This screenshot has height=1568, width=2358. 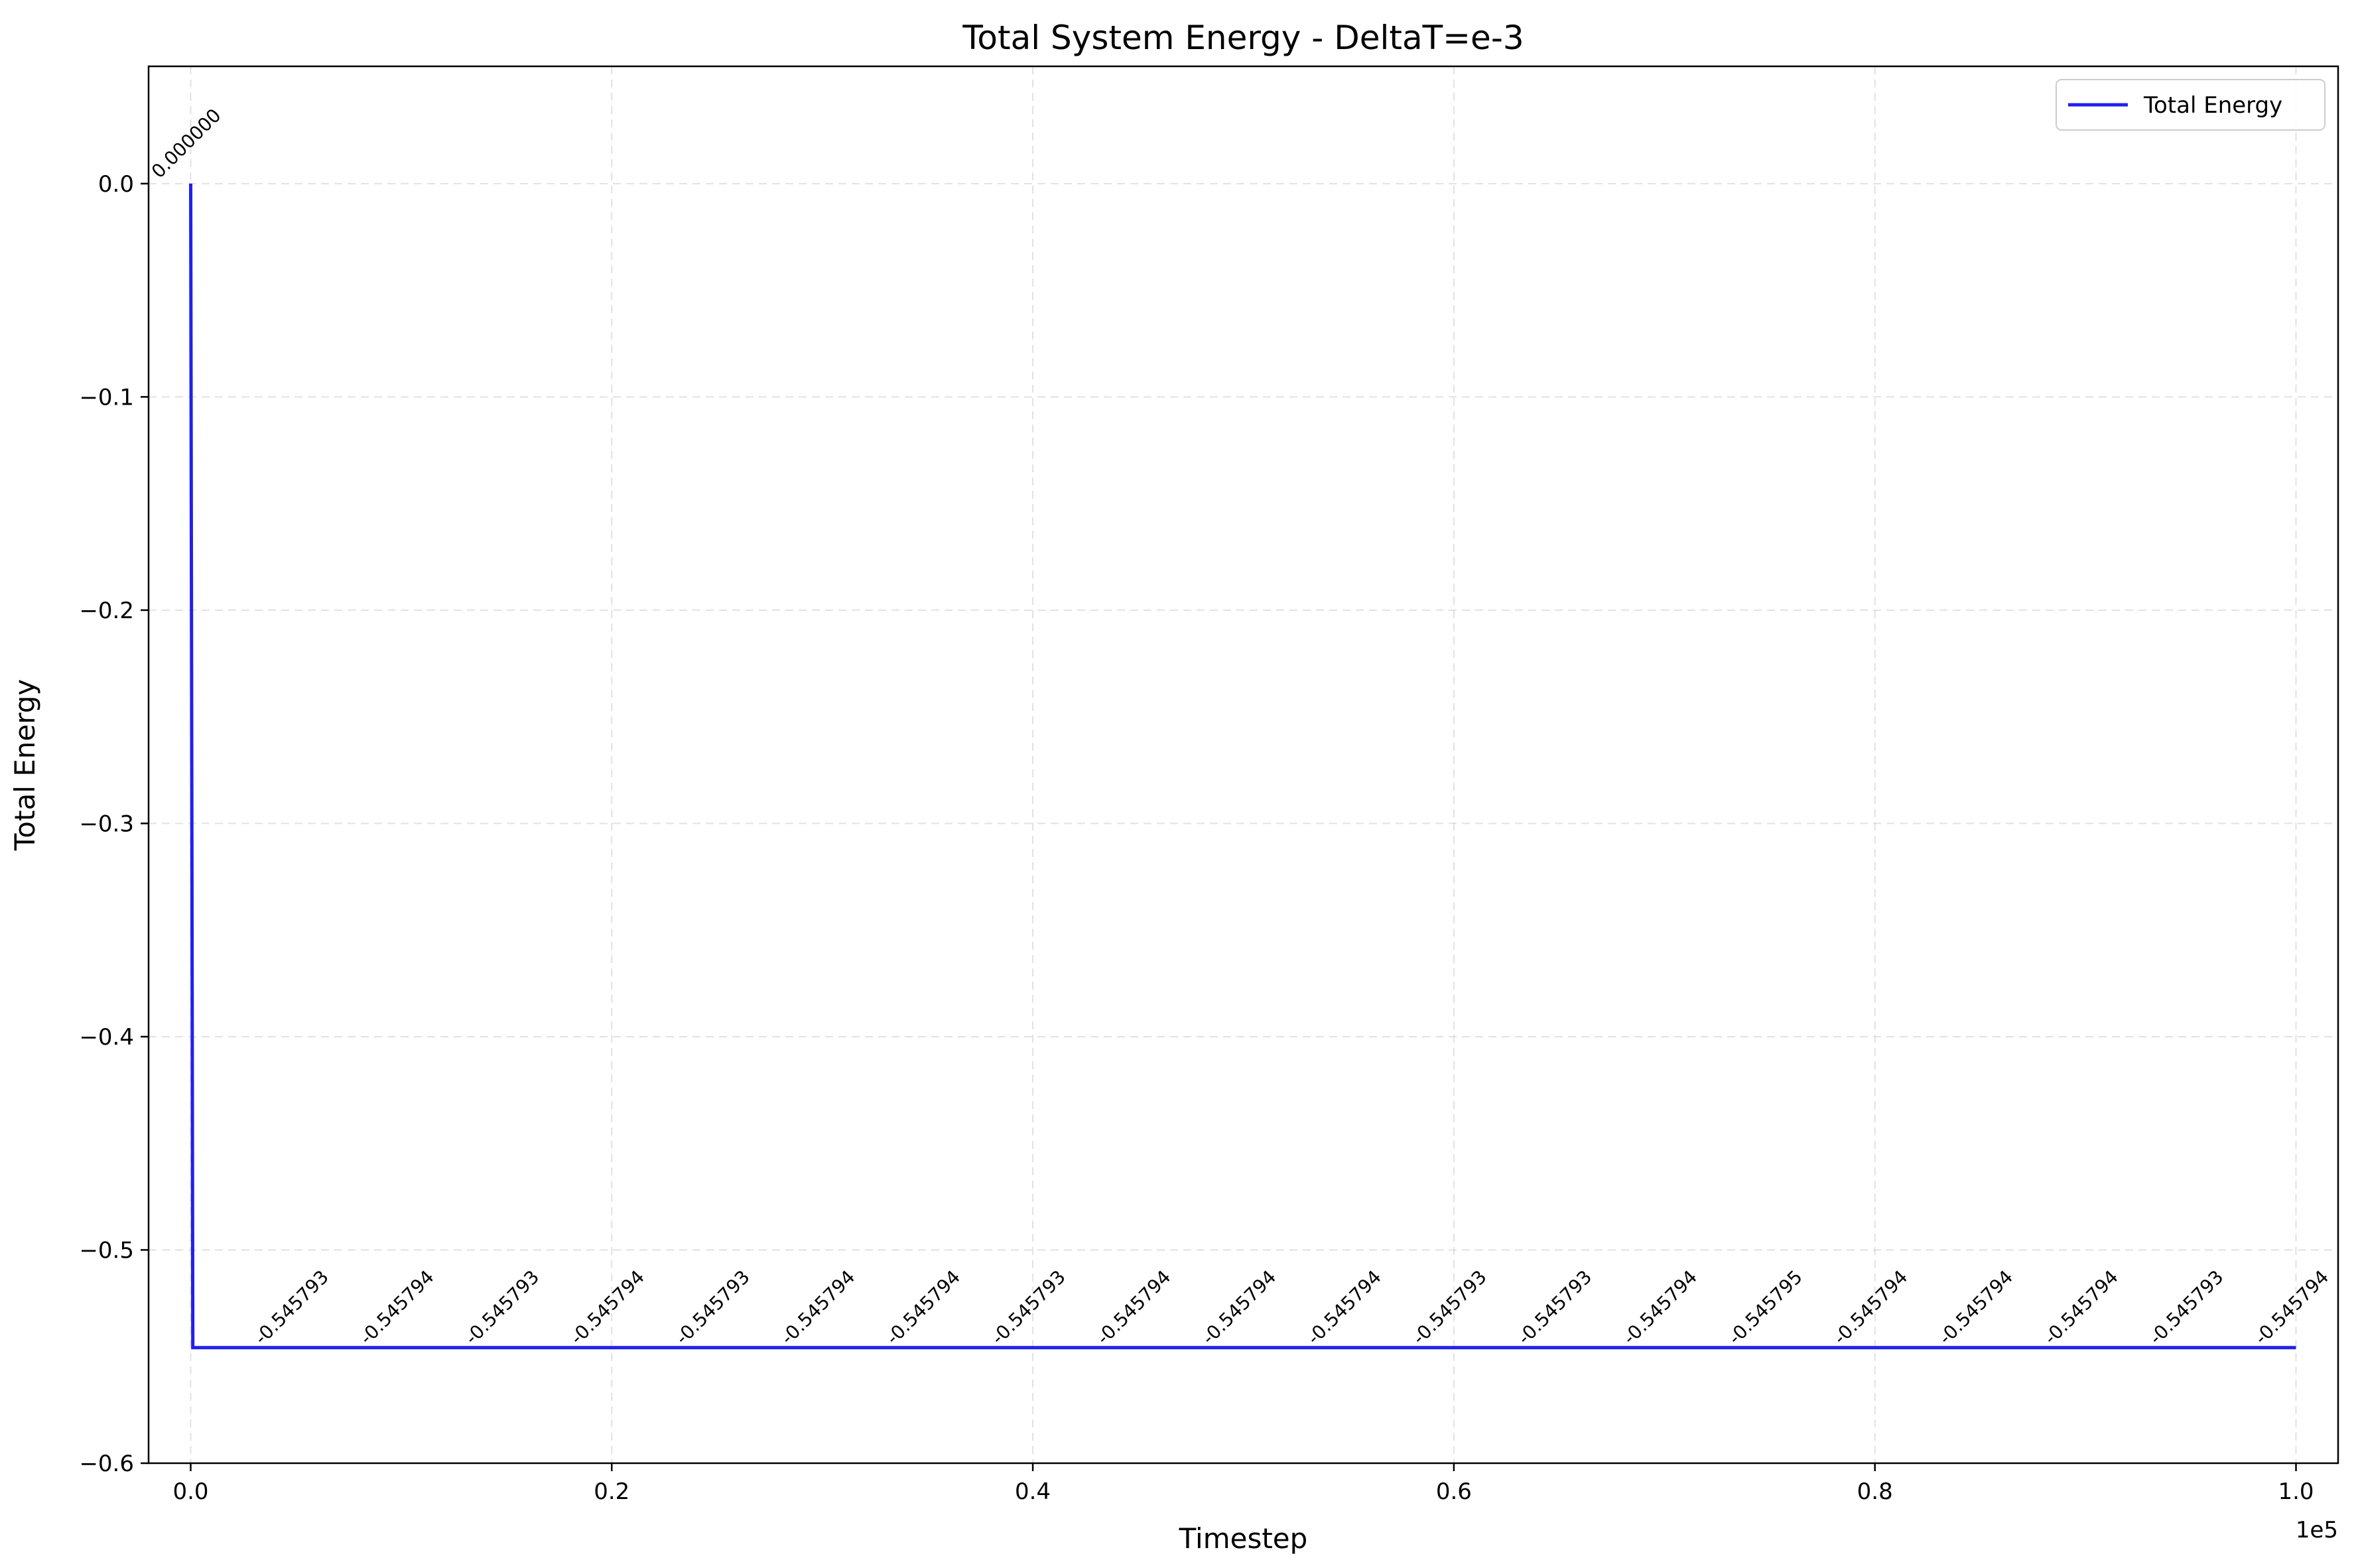 What do you see at coordinates (1033, 1492) in the screenshot?
I see `x-tick-label: 0.4` at bounding box center [1033, 1492].